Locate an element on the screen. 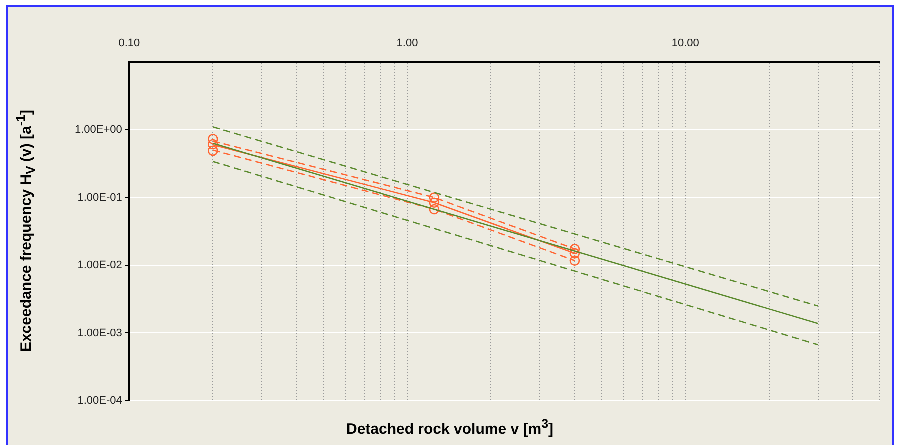 This screenshot has width=902, height=445. y-tick-label: 1.00E+00 is located at coordinates (98, 130).